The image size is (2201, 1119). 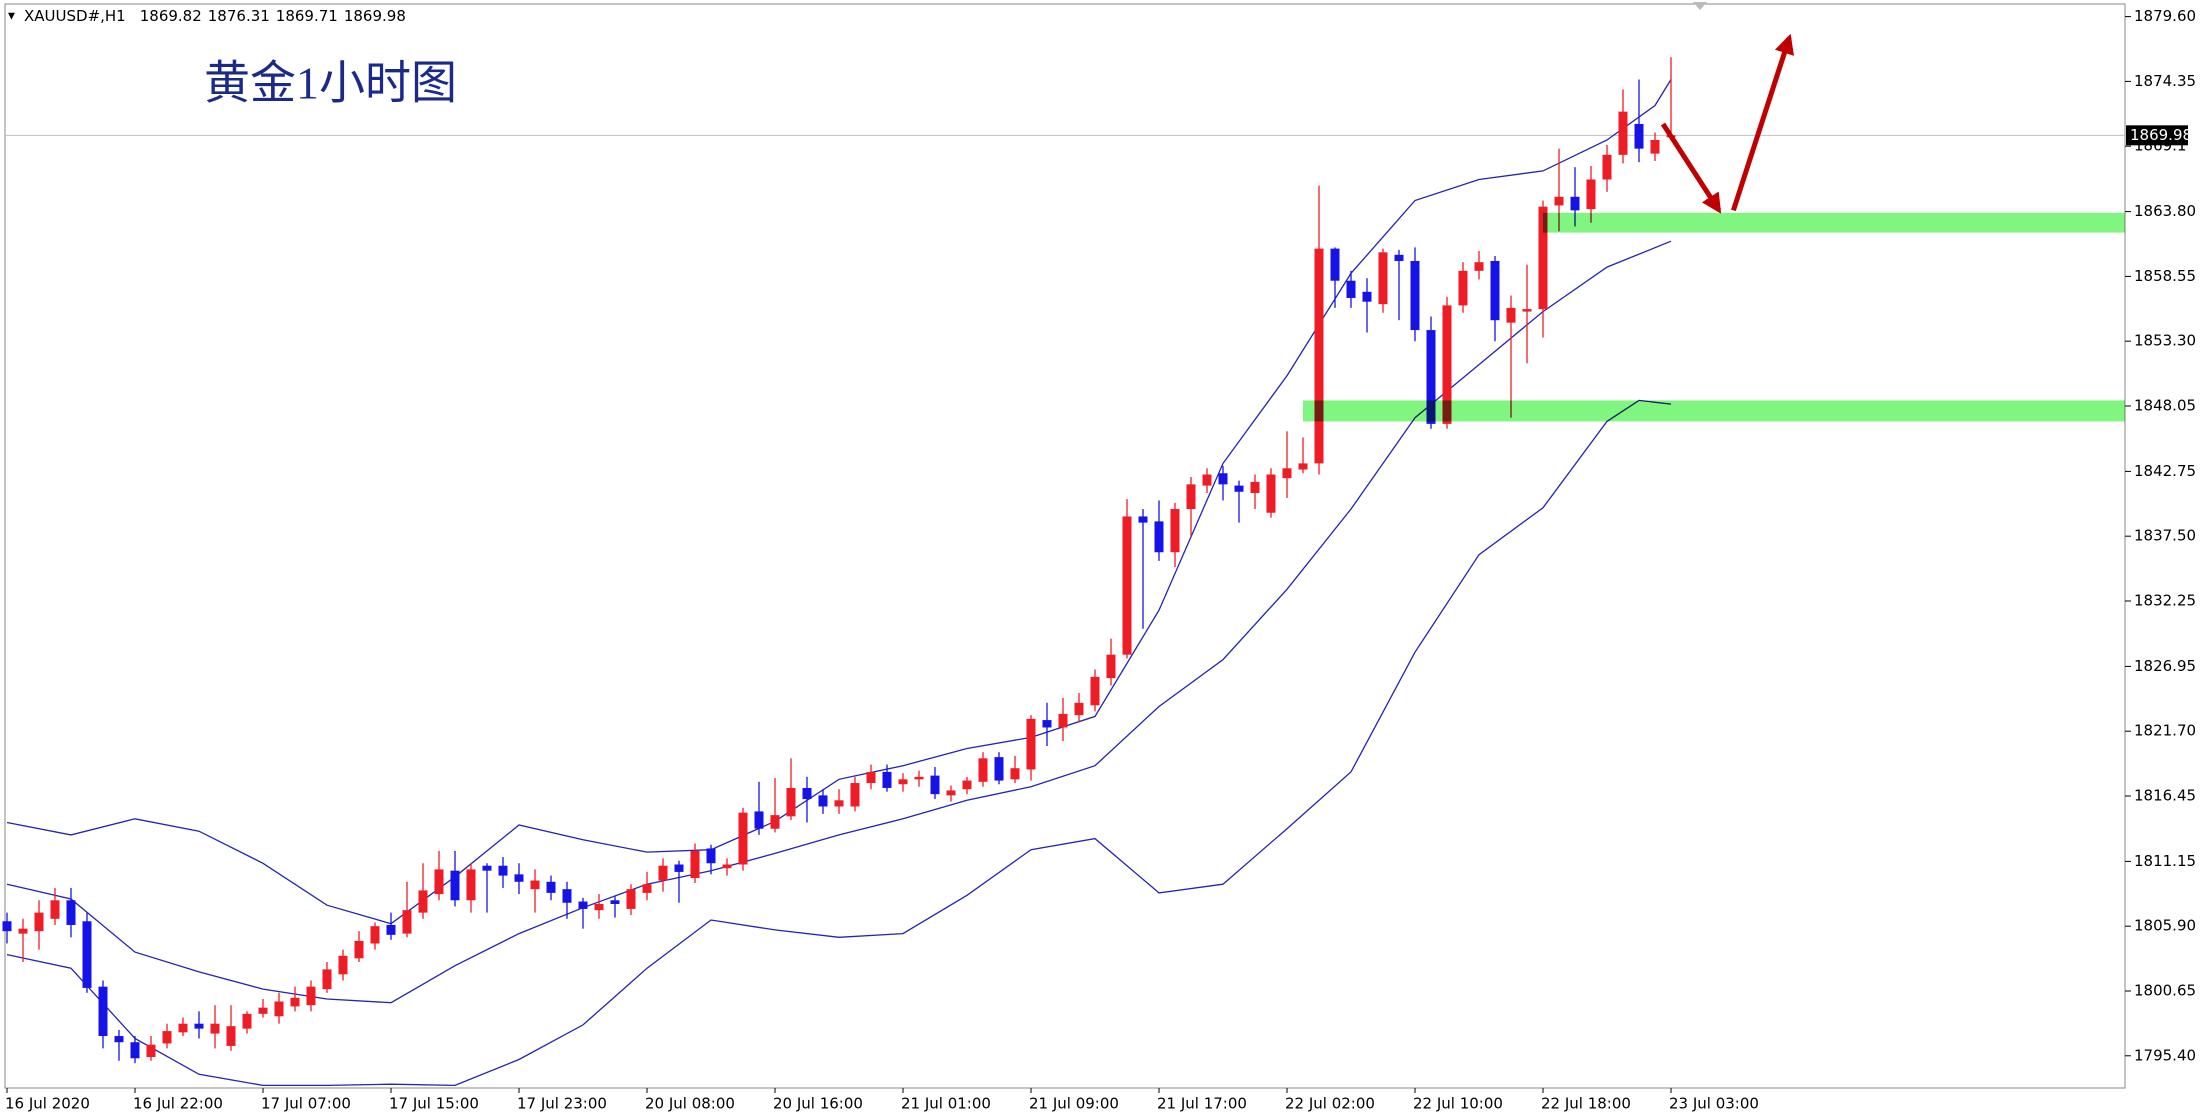 What do you see at coordinates (2165, 1055) in the screenshot?
I see `y-tick-label: 1795.40` at bounding box center [2165, 1055].